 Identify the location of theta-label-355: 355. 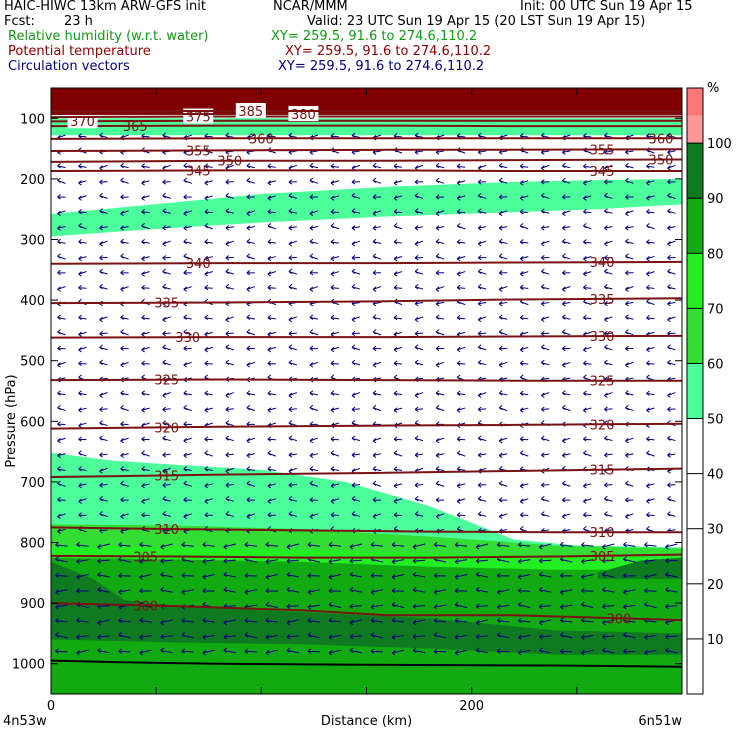
(198, 151).